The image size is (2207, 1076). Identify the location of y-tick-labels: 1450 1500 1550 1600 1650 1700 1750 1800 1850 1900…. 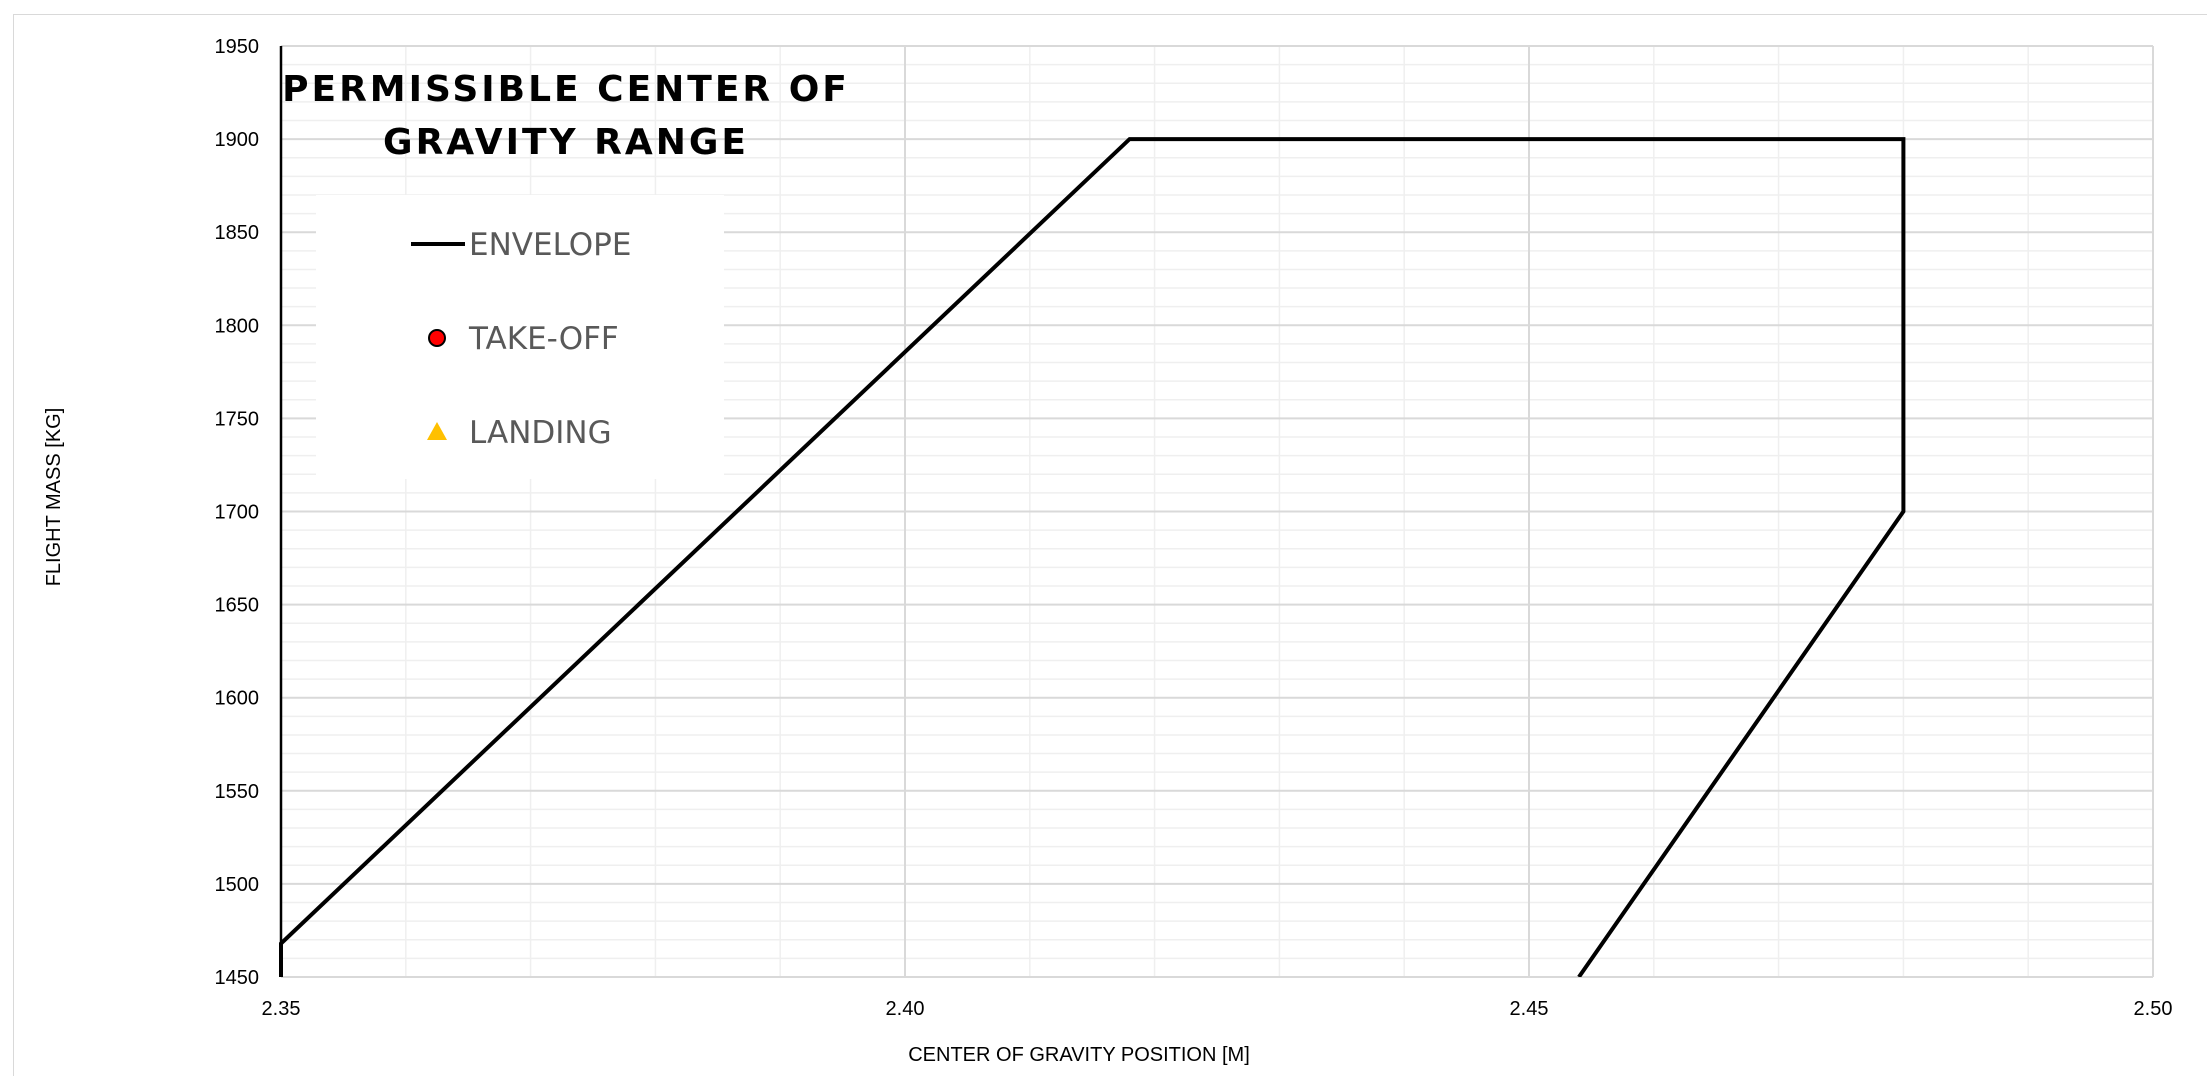
(237, 512).